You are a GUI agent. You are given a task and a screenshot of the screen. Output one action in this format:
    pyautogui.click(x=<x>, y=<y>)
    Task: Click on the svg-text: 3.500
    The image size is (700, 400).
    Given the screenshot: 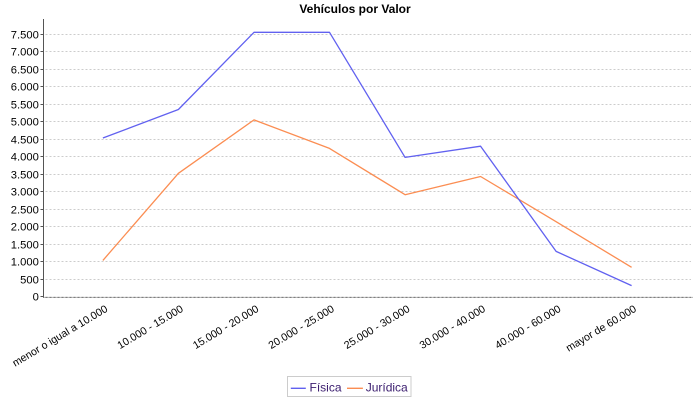 What is the action you would take?
    pyautogui.click(x=25, y=176)
    